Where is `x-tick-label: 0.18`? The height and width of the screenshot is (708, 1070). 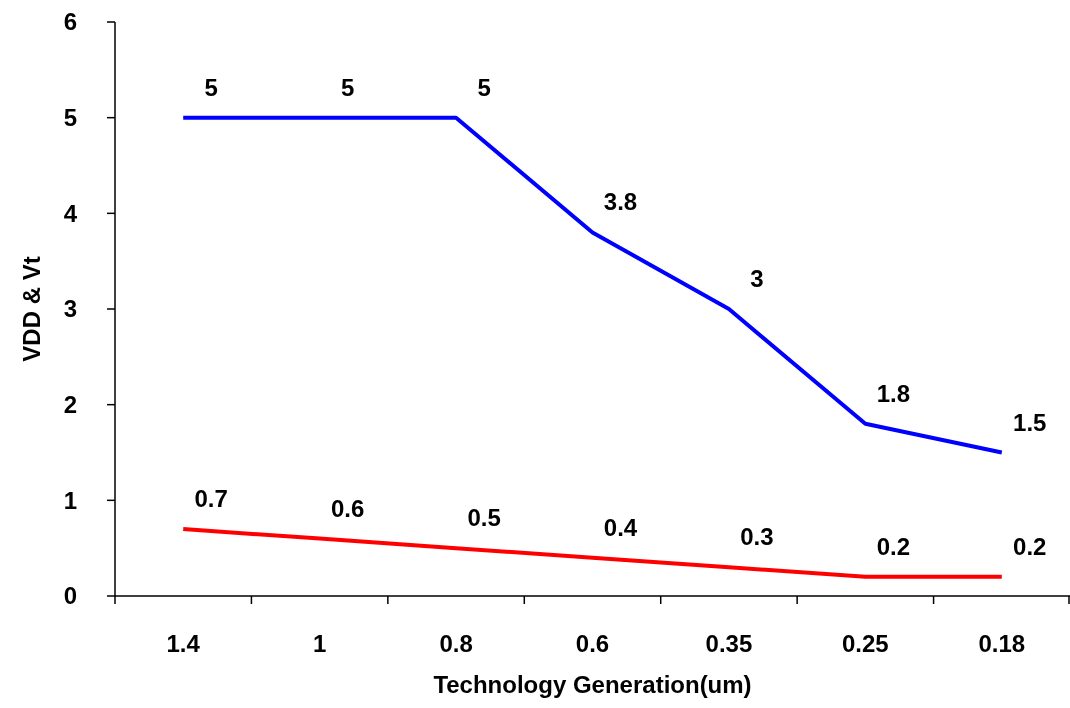
x-tick-label: 0.18 is located at coordinates (1002, 643).